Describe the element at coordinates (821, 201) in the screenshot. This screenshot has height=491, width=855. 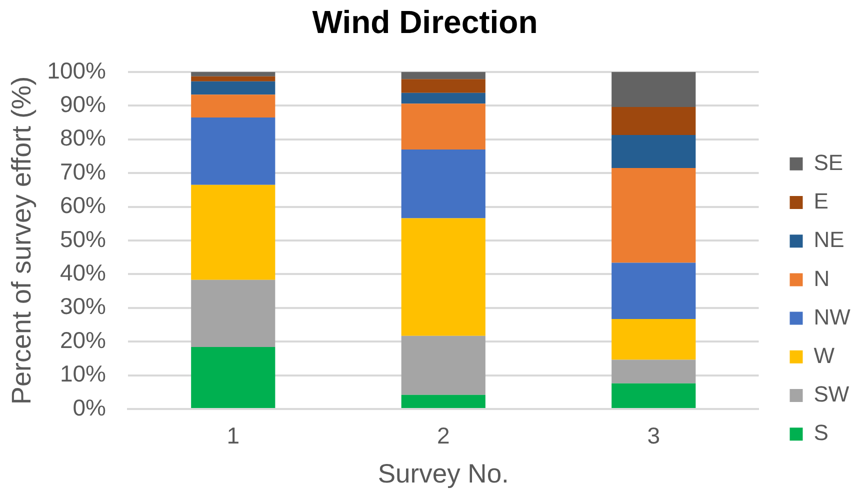
I see `legend-label: E` at that location.